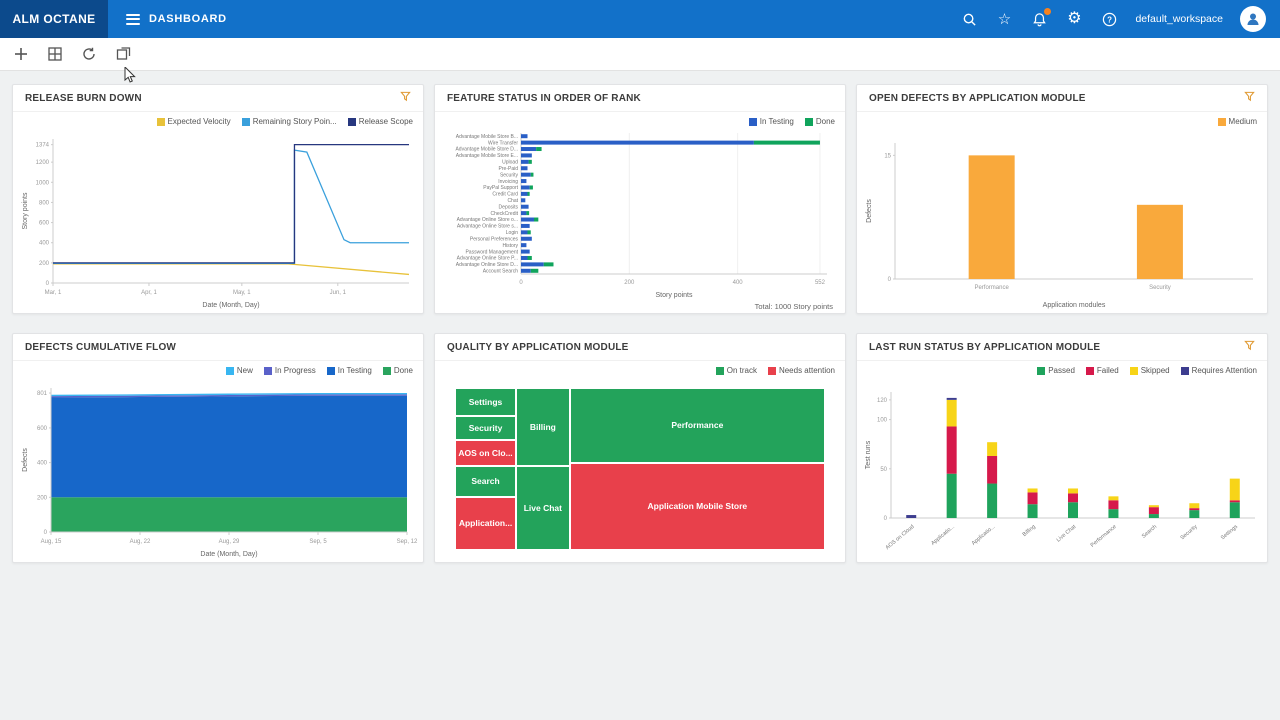  Describe the element at coordinates (385, 121) in the screenshot. I see `legend-label: Release Scope` at that location.